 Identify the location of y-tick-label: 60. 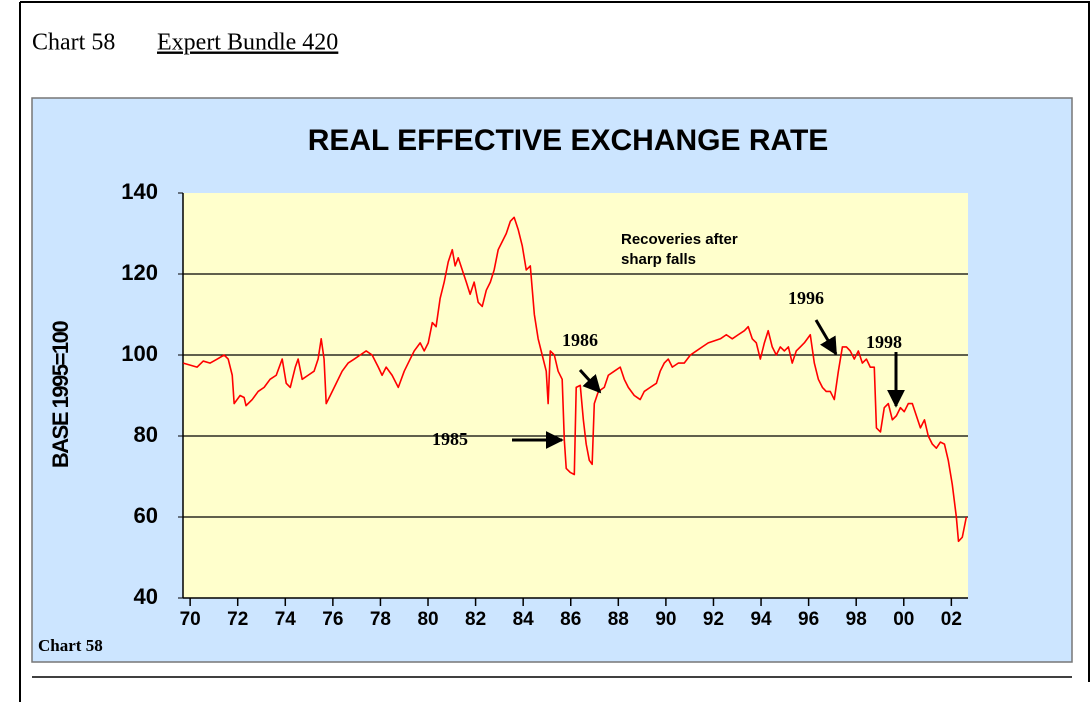
(146, 515).